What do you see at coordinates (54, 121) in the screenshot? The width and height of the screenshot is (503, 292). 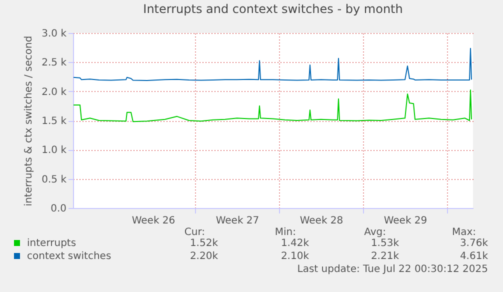 I see `y-tick-label: 1.5 k` at bounding box center [54, 121].